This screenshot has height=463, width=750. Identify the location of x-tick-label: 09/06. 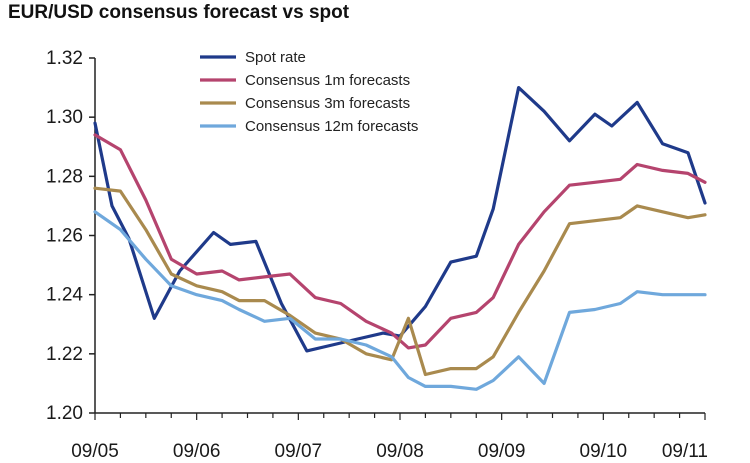
(197, 451).